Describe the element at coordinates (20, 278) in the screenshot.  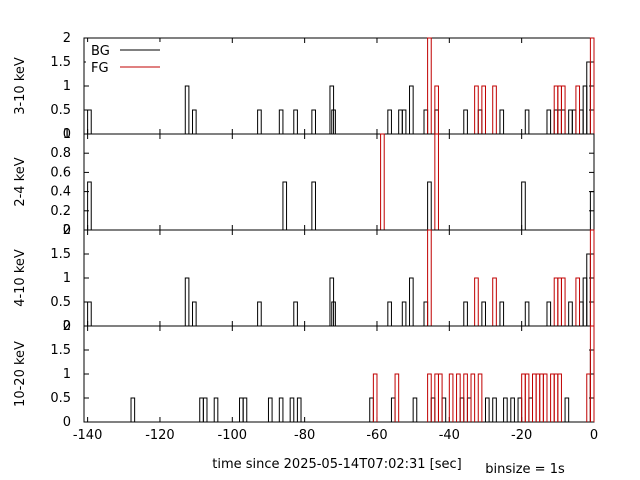
I see `y-axis-label: 4-10 keV` at that location.